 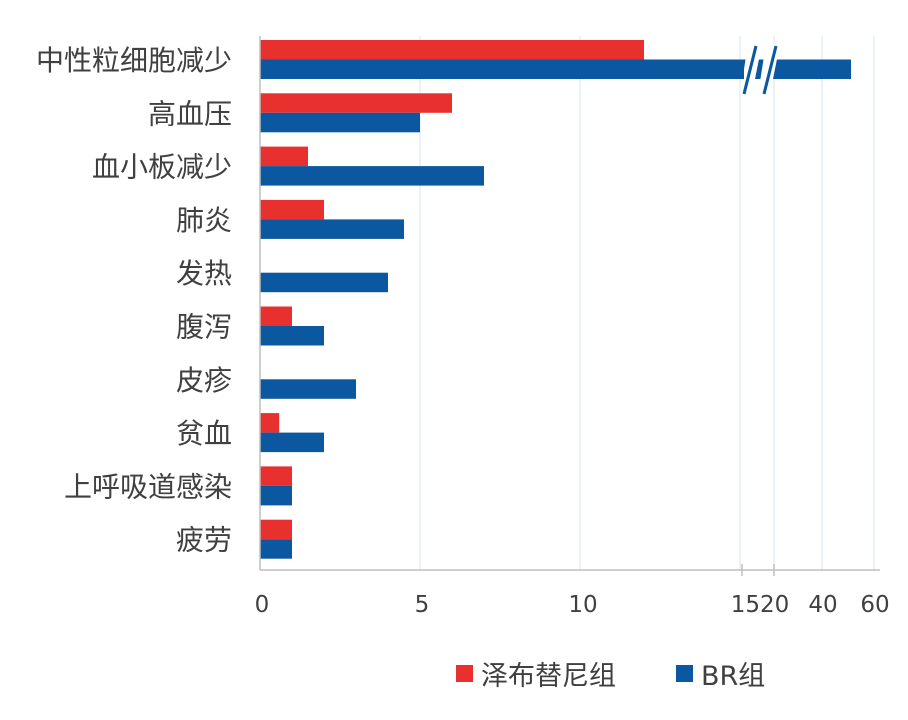 I want to click on category-label: 肺炎, so click(x=204, y=220).